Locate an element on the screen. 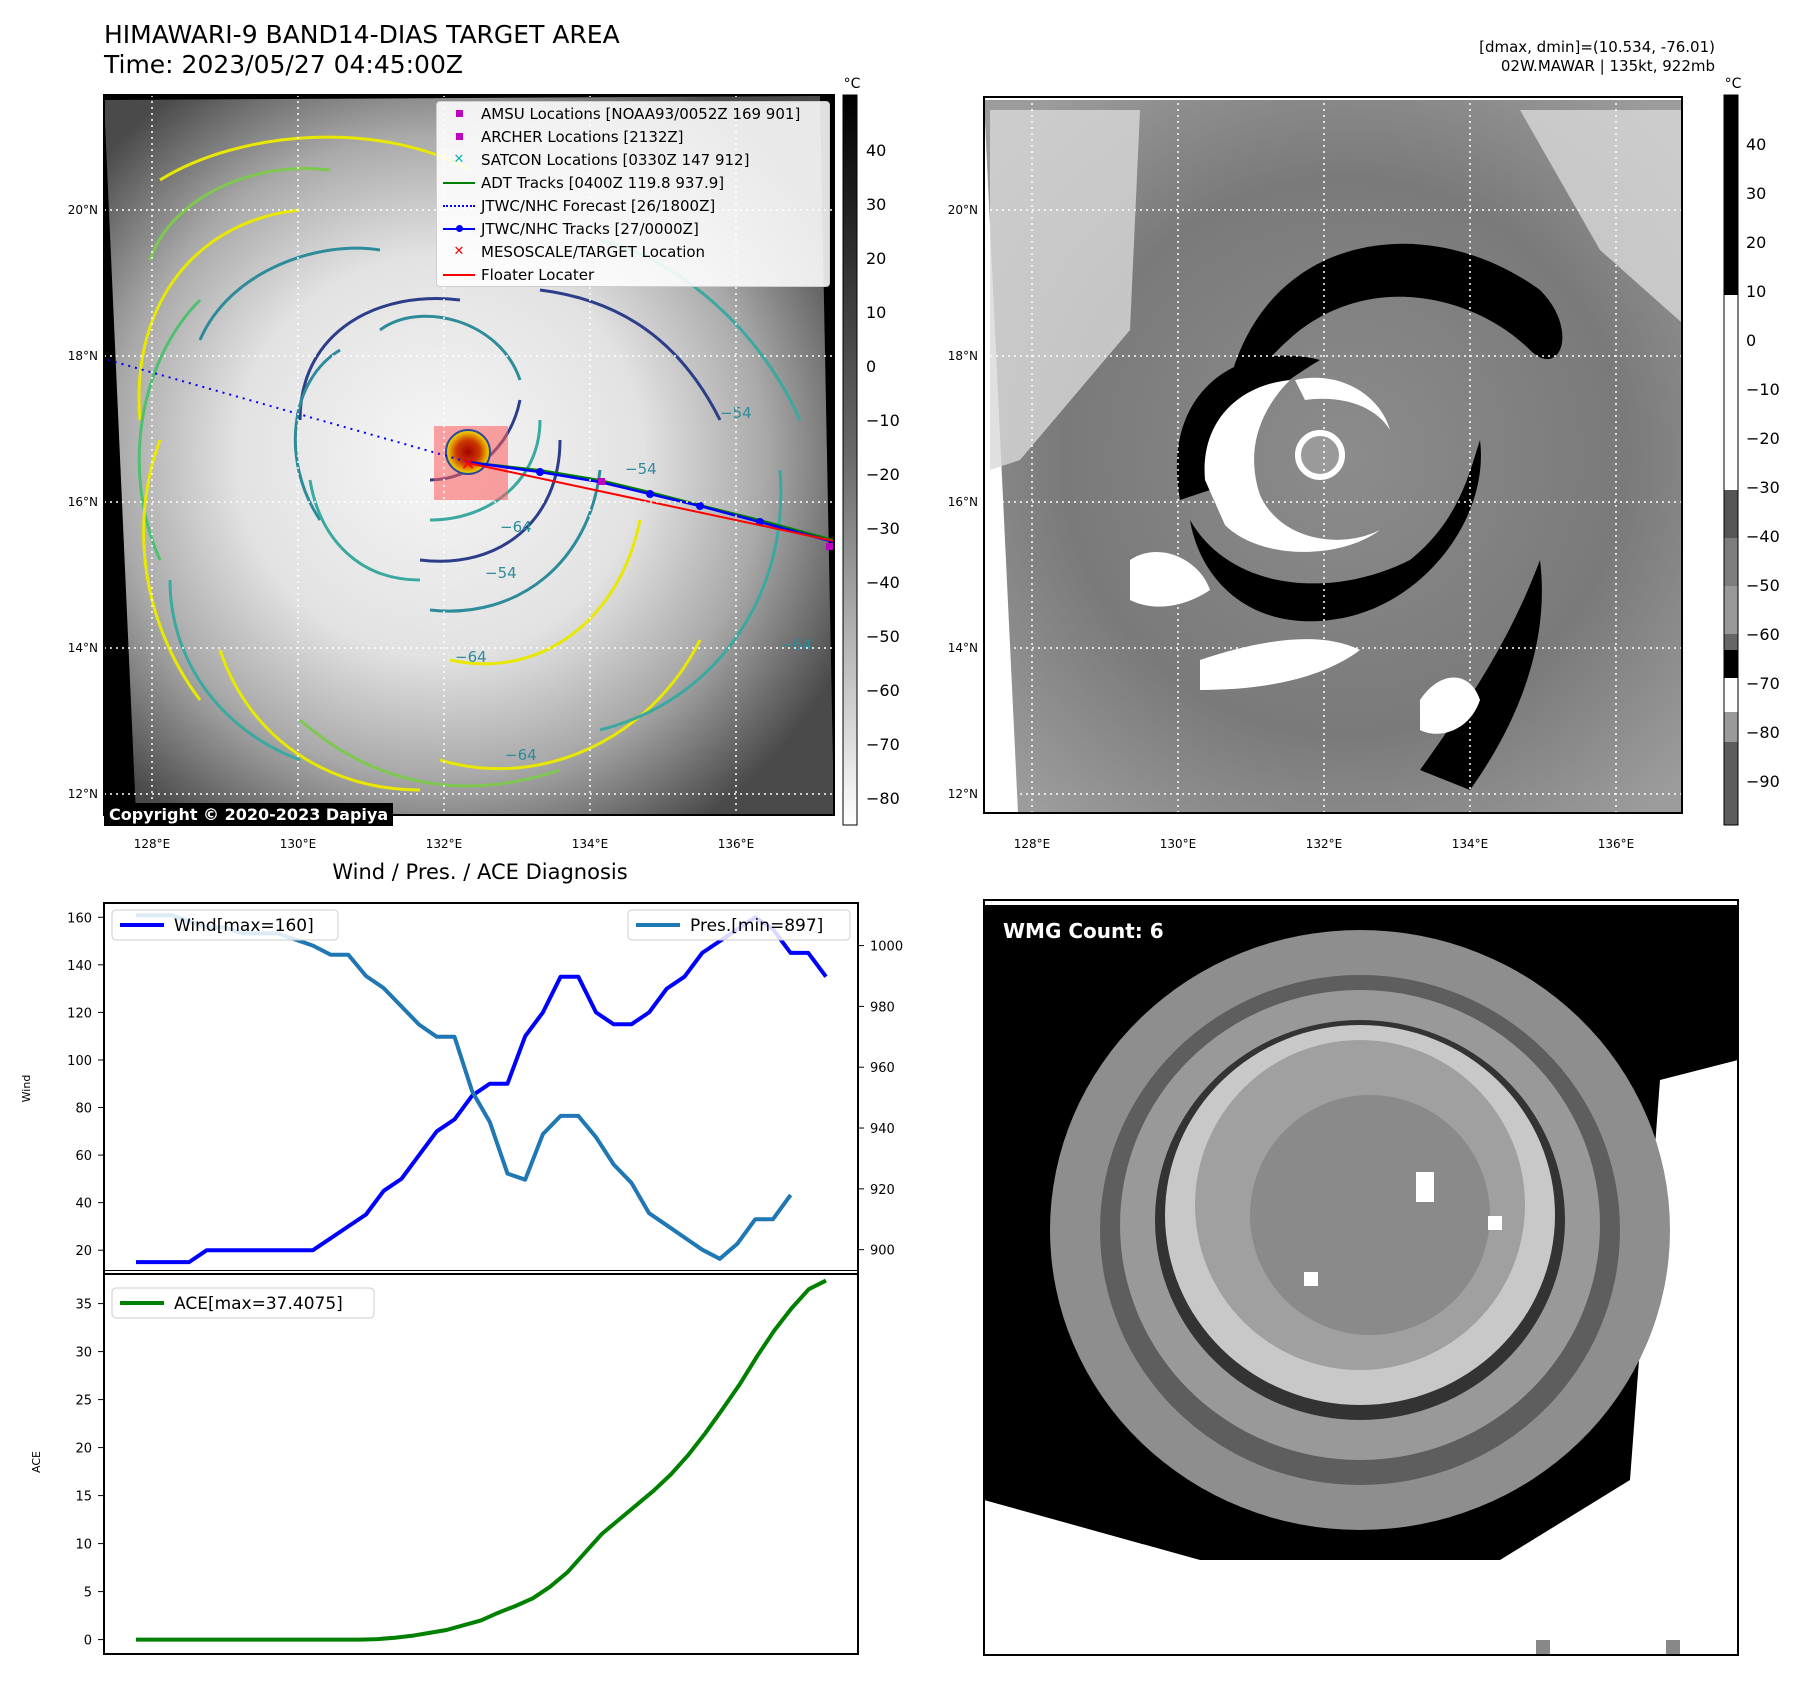 The height and width of the screenshot is (1684, 1797). lat-label: 16°N is located at coordinates (963, 502).